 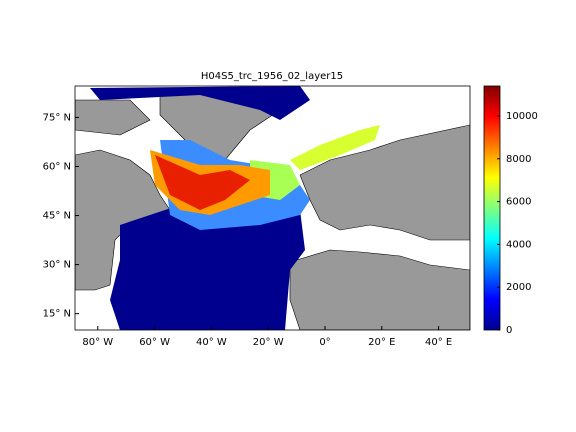 What do you see at coordinates (57, 265) in the screenshot?
I see `lat-tick-label: 30° N` at bounding box center [57, 265].